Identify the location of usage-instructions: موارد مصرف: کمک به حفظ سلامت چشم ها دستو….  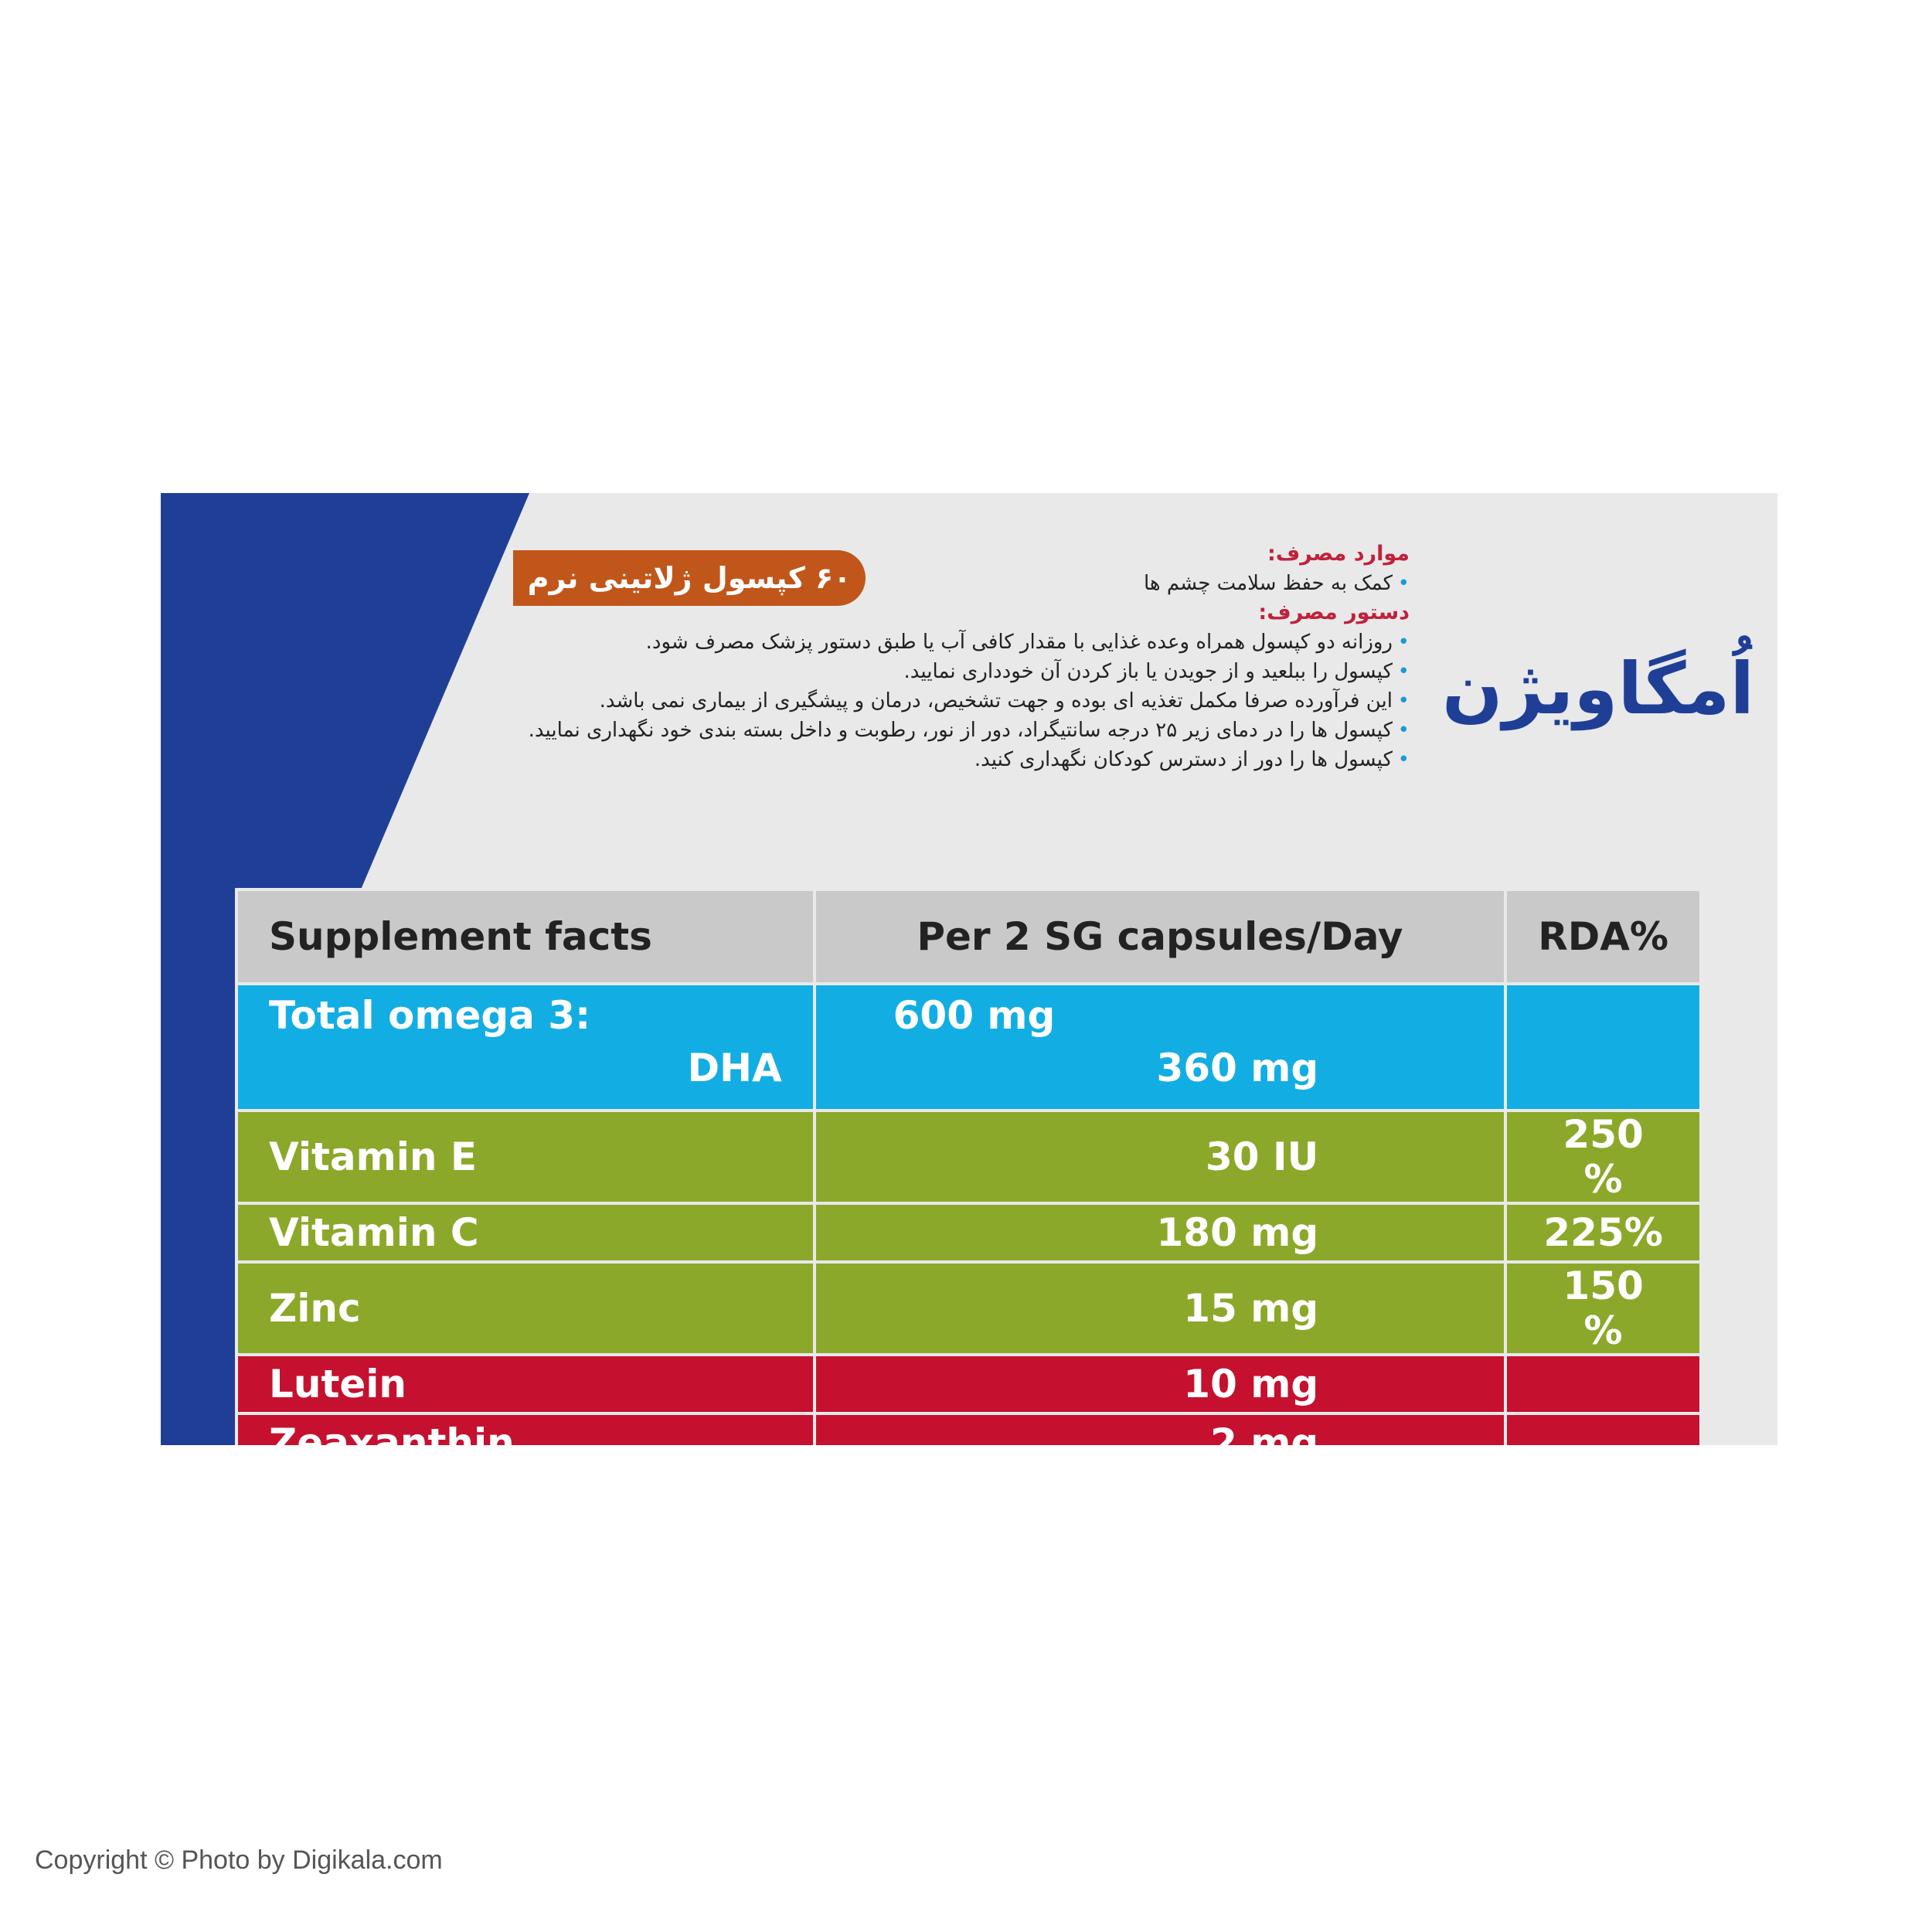
(916, 656).